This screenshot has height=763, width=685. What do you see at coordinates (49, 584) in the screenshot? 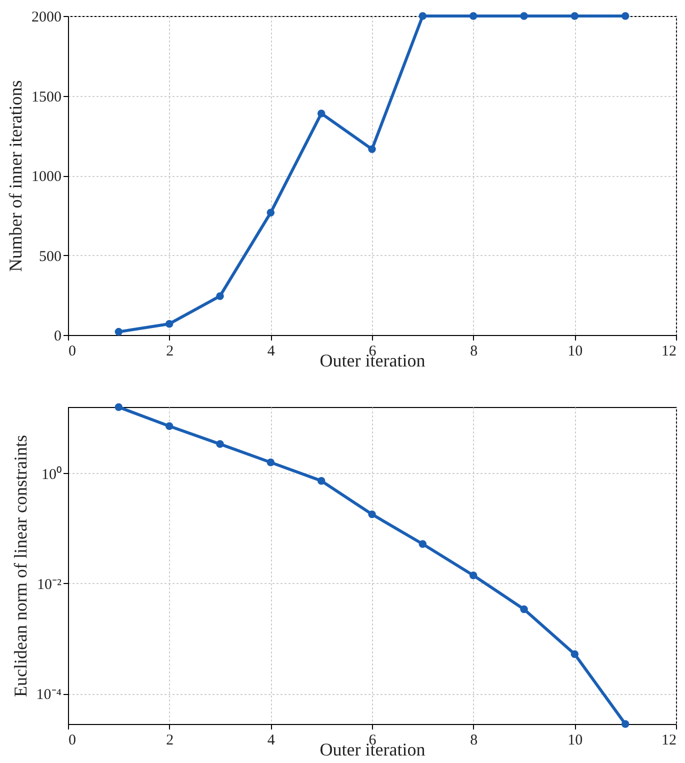
I see `y-tick-label: 10⁻²` at bounding box center [49, 584].